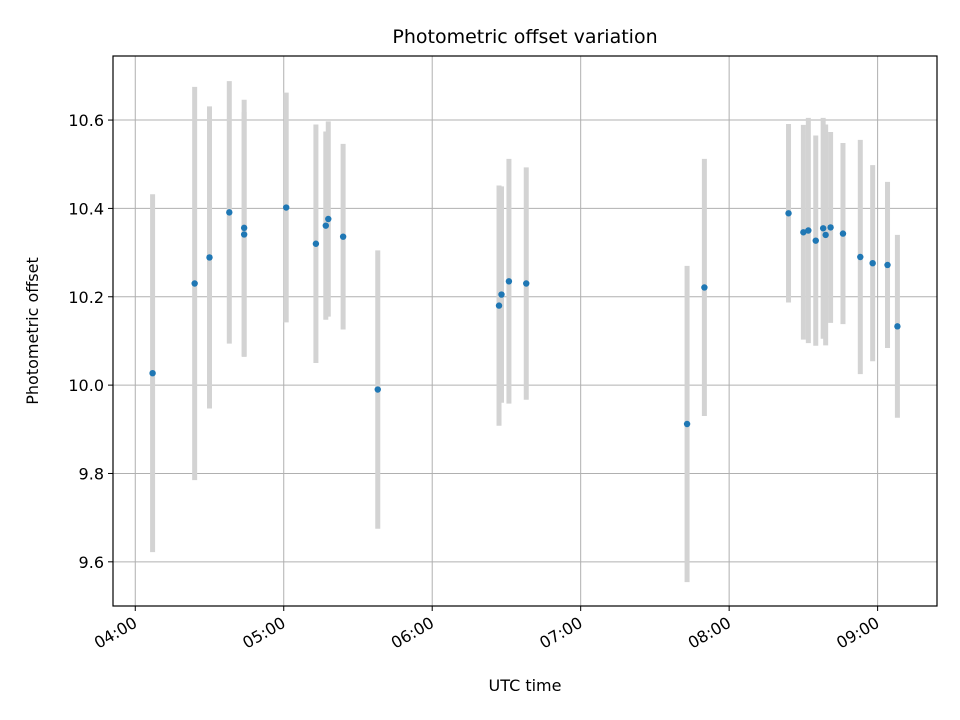  I want to click on y-tick-label: 9.8, so click(91, 473).